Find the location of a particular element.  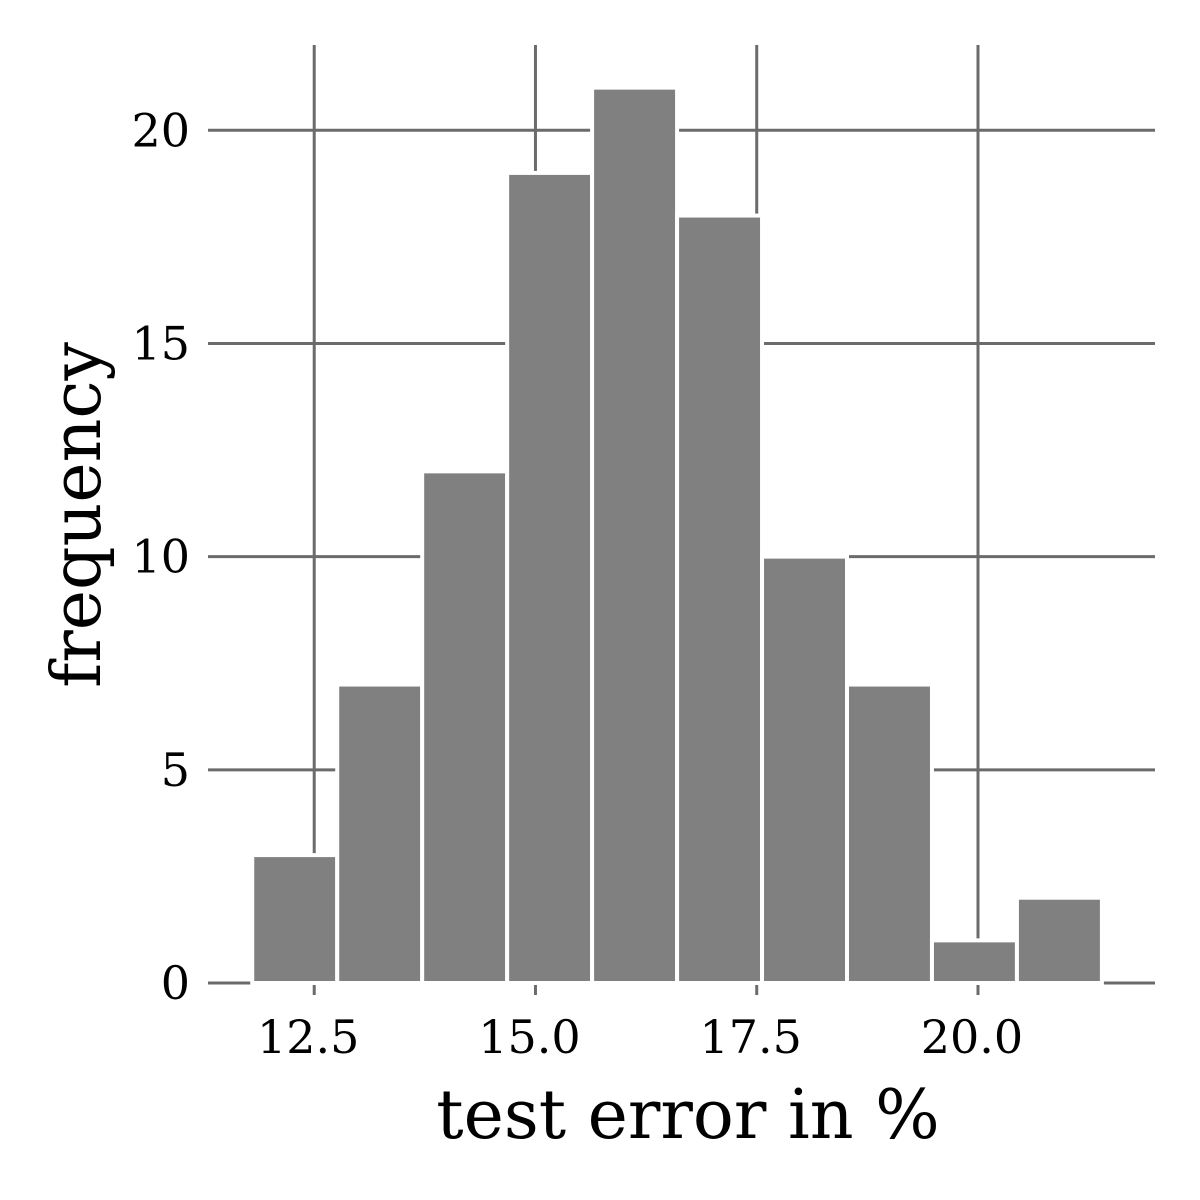

y-tick-label: 15 is located at coordinates (160, 343).